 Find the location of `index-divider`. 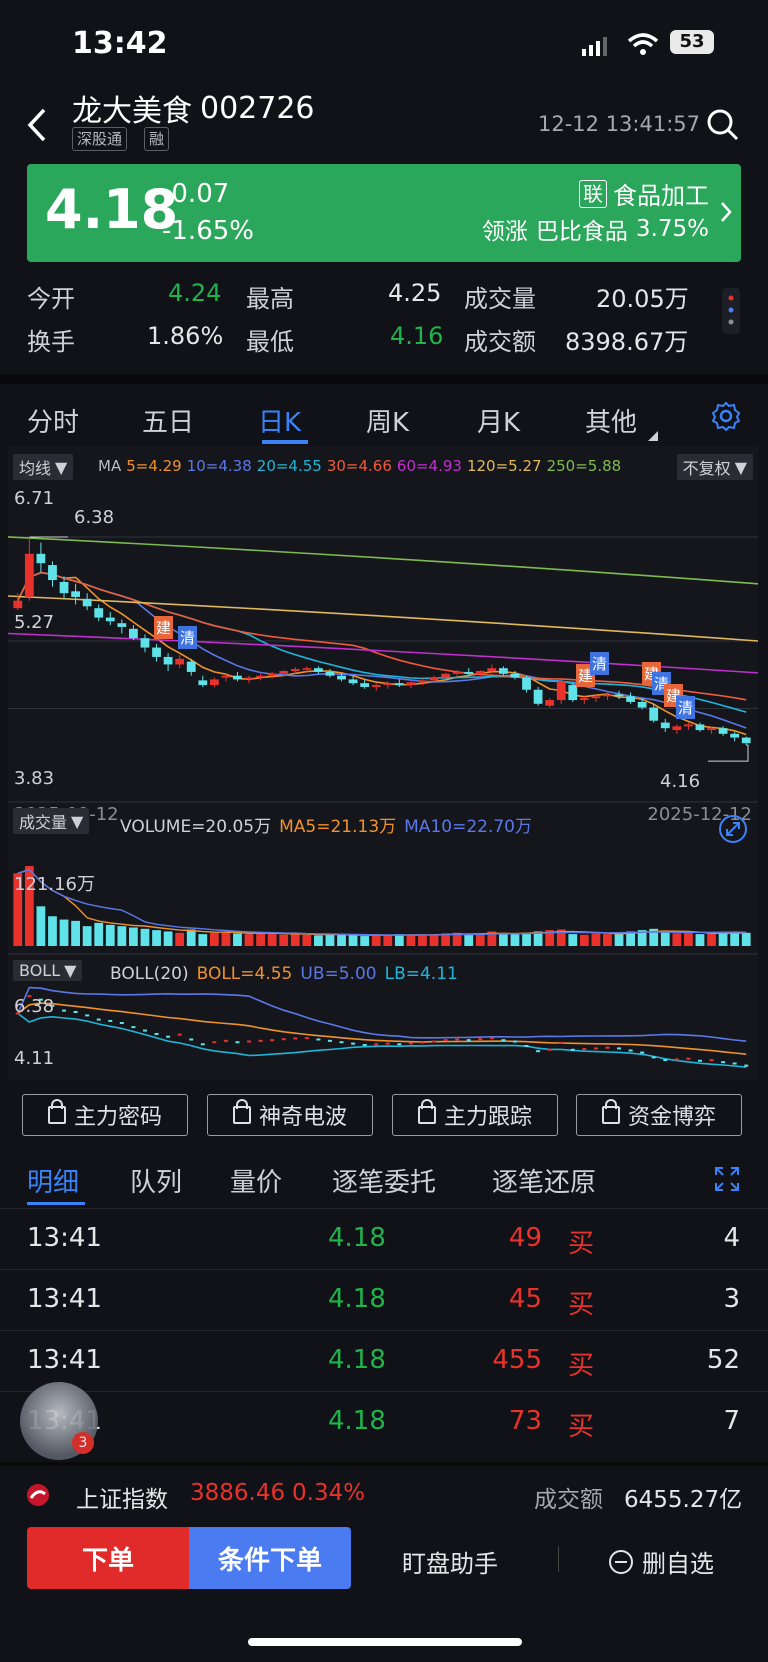

index-divider is located at coordinates (384, 1464).